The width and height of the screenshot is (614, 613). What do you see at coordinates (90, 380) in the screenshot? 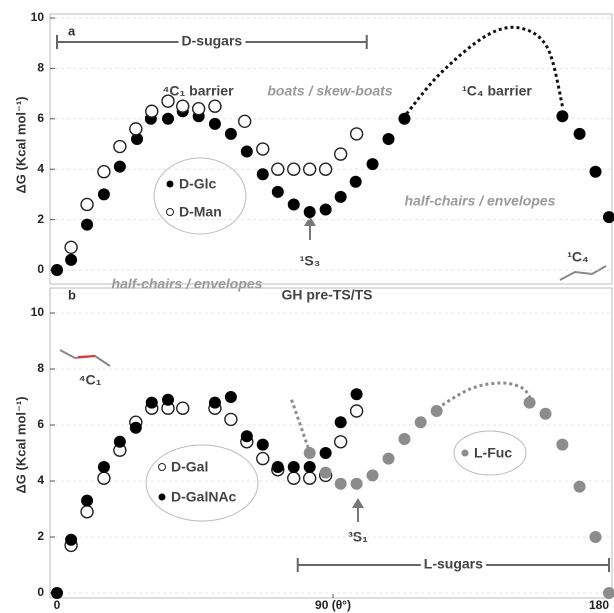
I see `annotation: ⁴C₁` at bounding box center [90, 380].